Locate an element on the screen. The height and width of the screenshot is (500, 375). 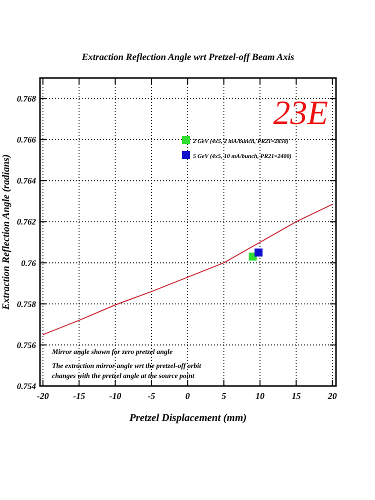
y-tick-label: 0.766 is located at coordinates (26, 139).